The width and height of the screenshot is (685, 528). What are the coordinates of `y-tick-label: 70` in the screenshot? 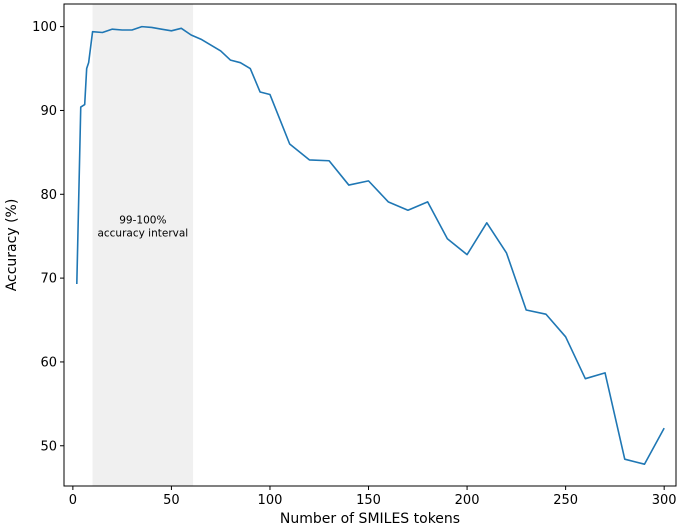 It's located at (48, 279).